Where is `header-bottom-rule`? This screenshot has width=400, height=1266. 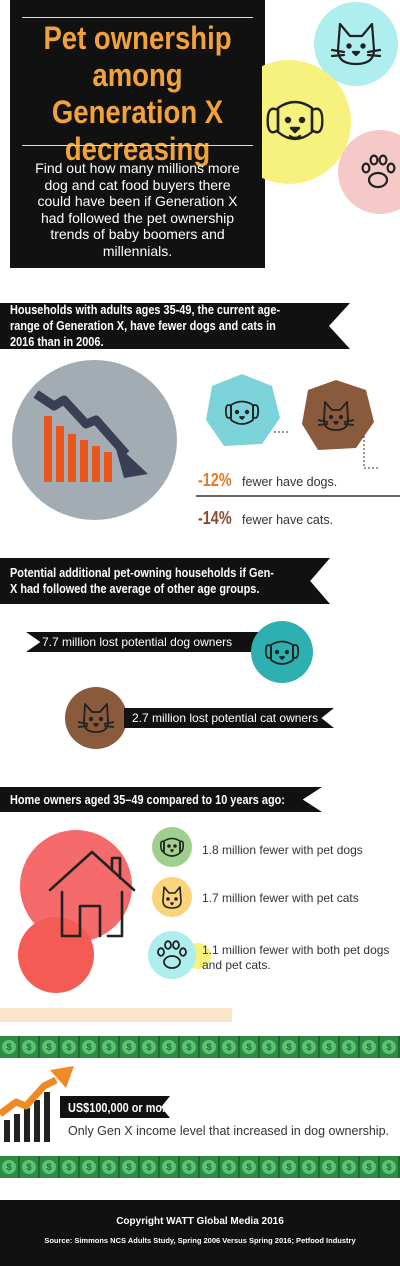 header-bottom-rule is located at coordinates (137, 145).